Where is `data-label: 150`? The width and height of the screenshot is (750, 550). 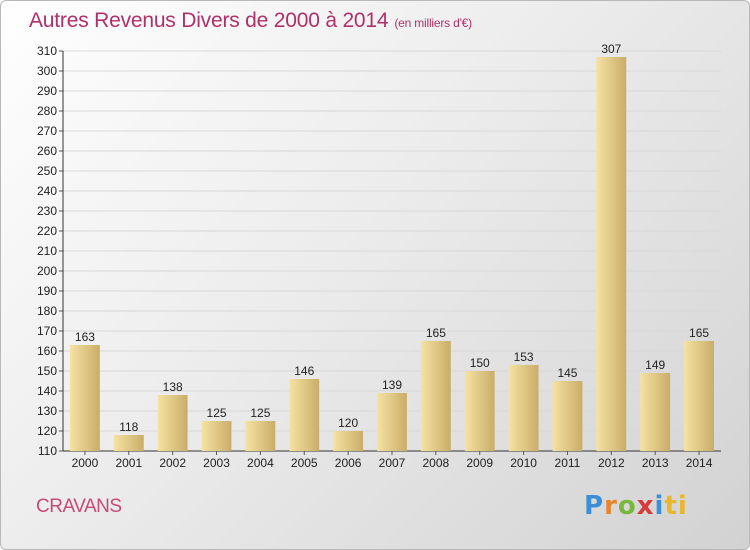 data-label: 150 is located at coordinates (480, 363).